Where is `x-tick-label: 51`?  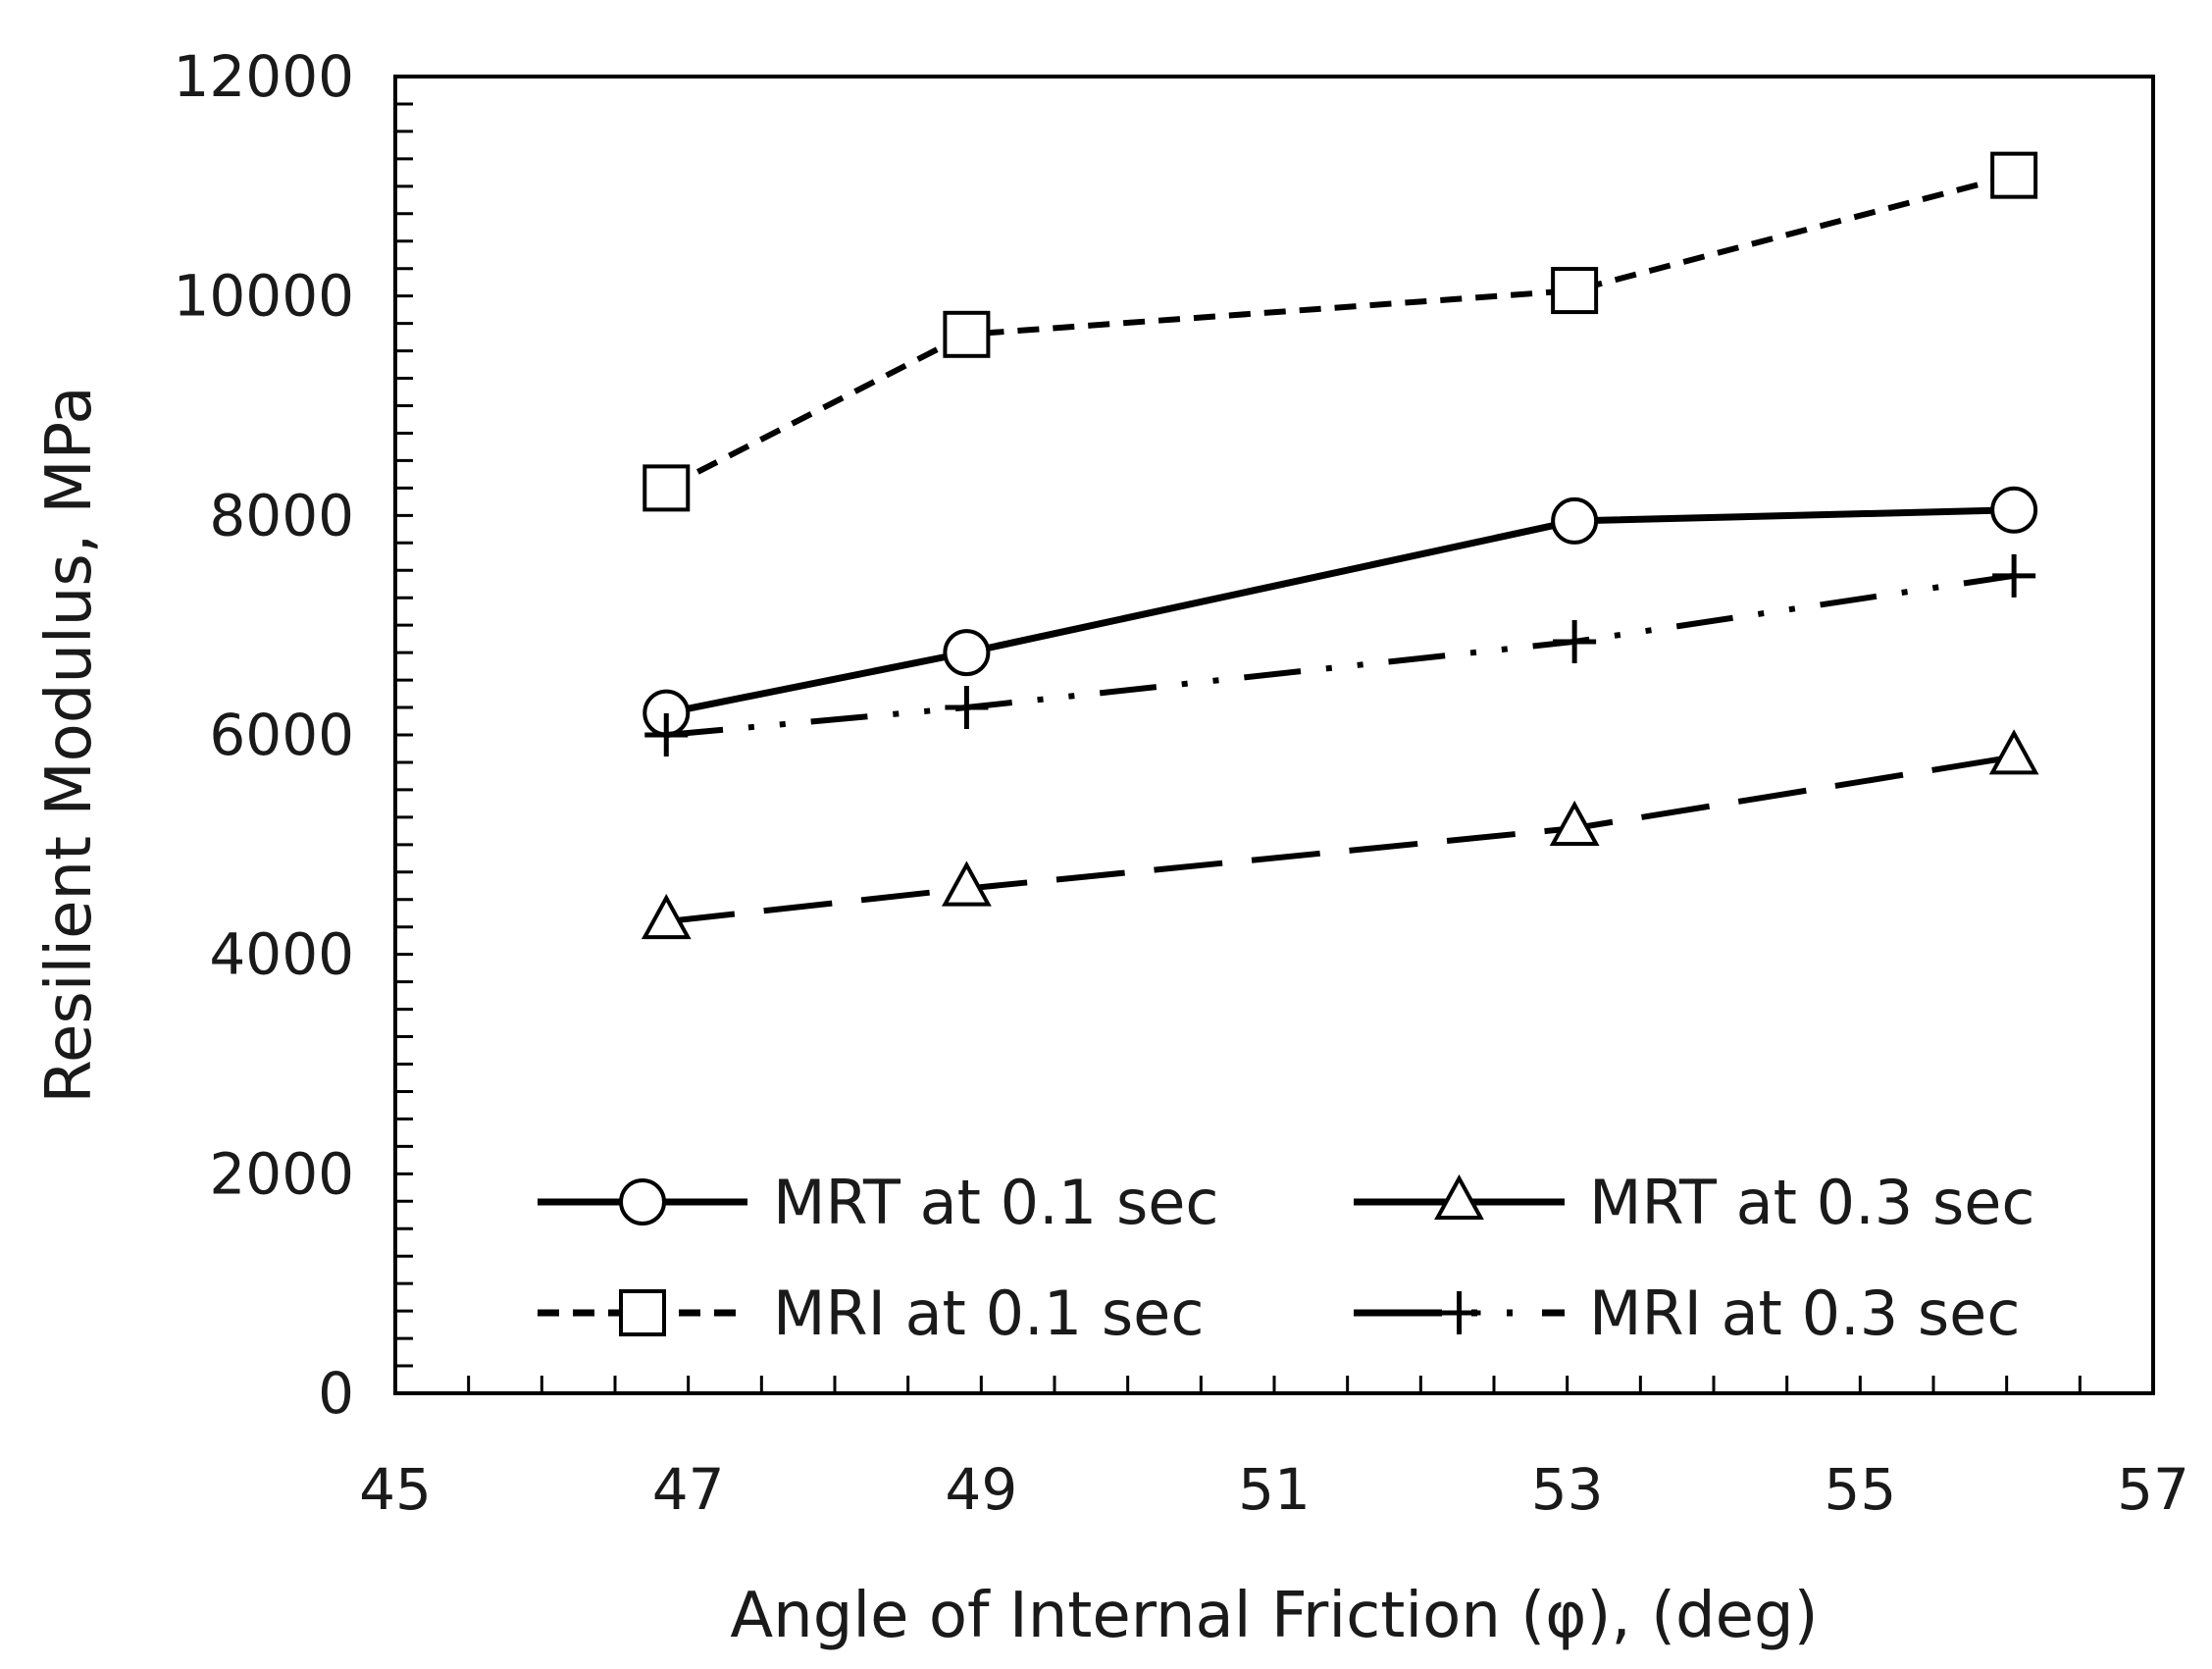 x-tick-label: 51 is located at coordinates (1274, 1489).